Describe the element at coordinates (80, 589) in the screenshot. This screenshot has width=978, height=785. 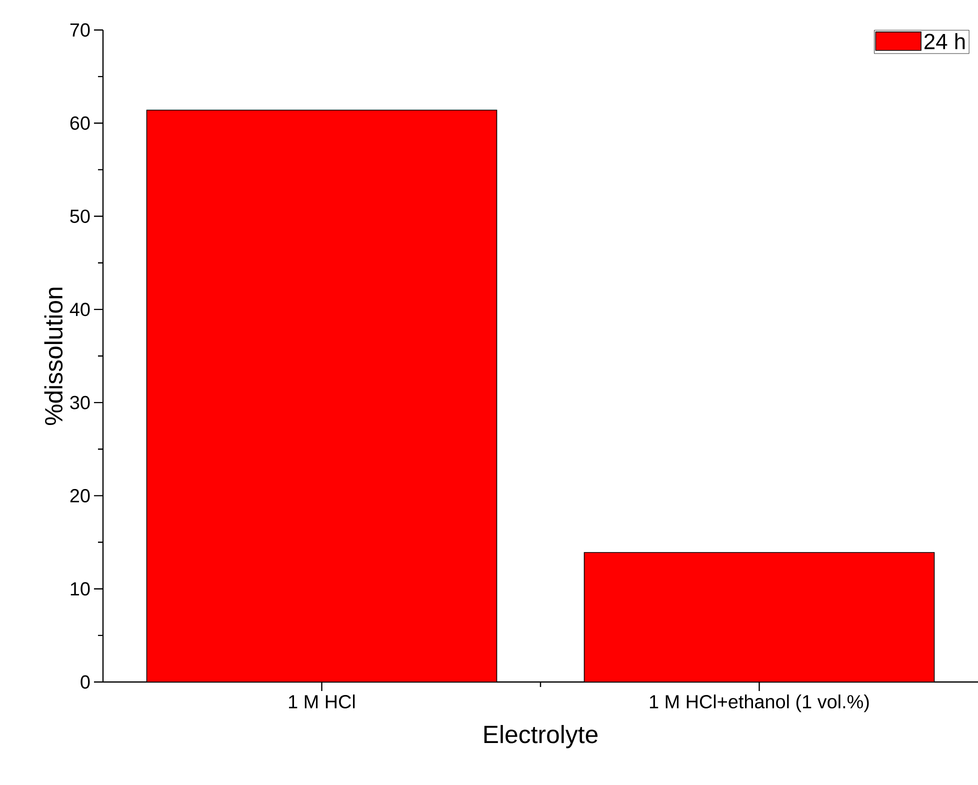
I see `y-tick-label: 10` at that location.